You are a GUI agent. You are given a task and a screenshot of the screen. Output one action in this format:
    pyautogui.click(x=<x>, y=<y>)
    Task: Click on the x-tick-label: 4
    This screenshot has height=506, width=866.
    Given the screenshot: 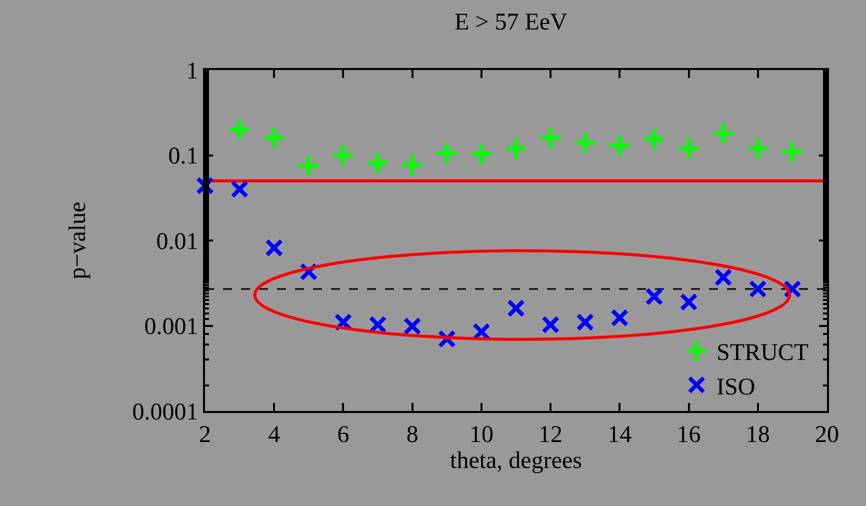 What is the action you would take?
    pyautogui.click(x=274, y=435)
    